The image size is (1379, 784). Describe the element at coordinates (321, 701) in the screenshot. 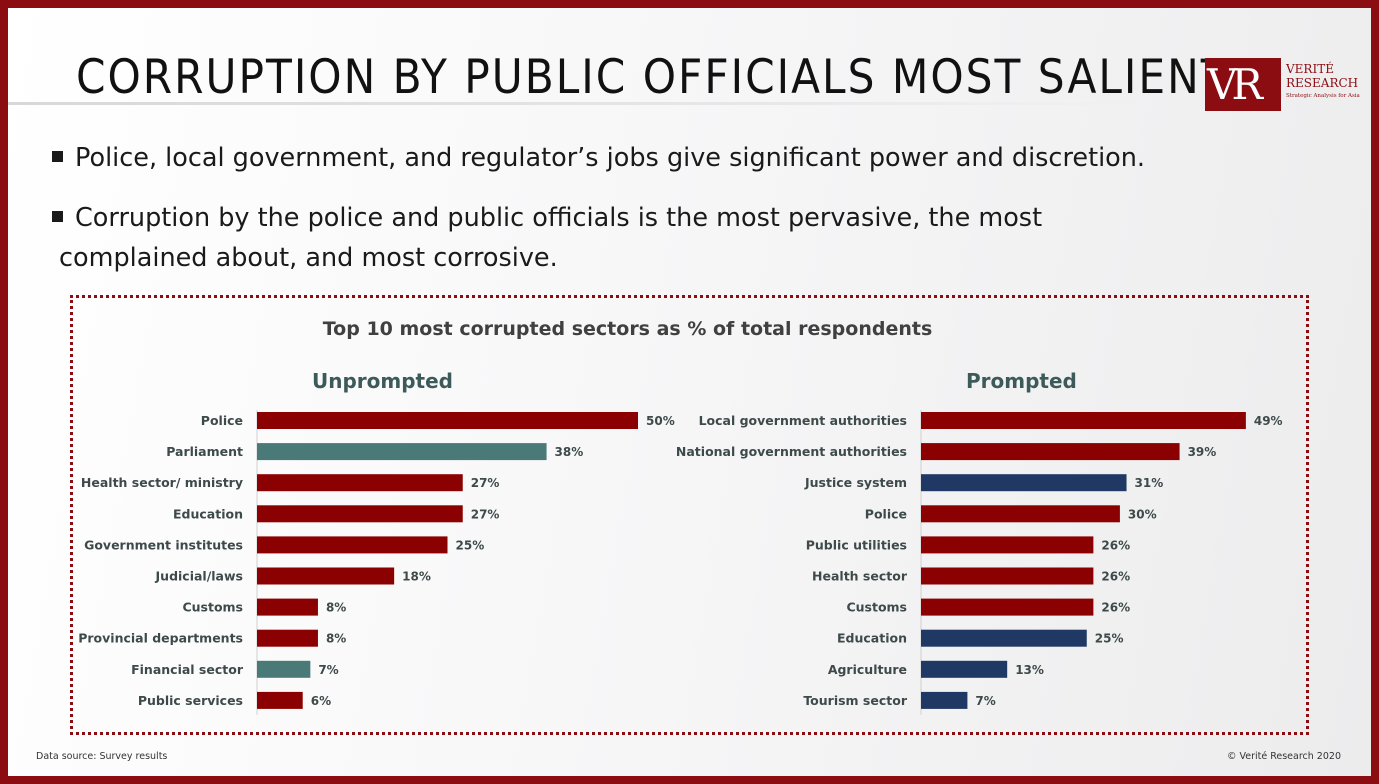

I see `unprompted-value-label: 6%` at that location.